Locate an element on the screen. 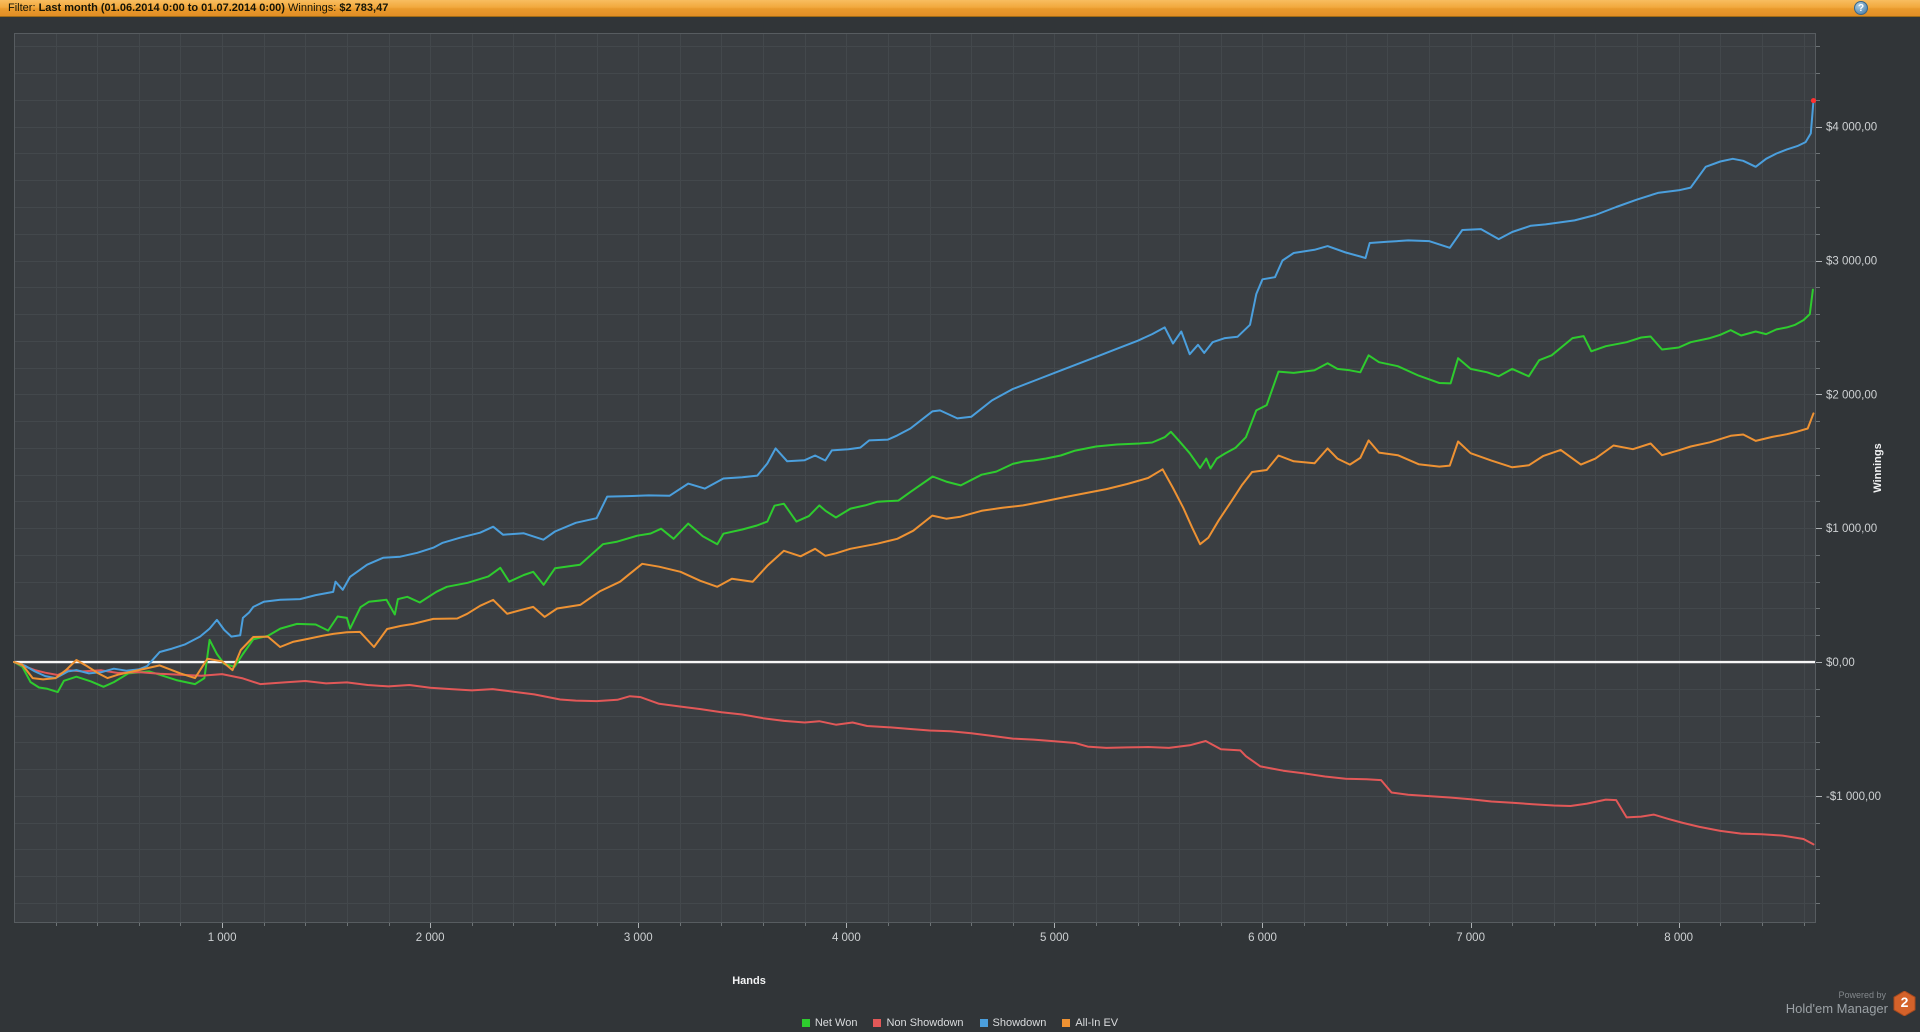 This screenshot has height=1032, width=1920. hm2-logo-icon: 2 is located at coordinates (1904, 1003).